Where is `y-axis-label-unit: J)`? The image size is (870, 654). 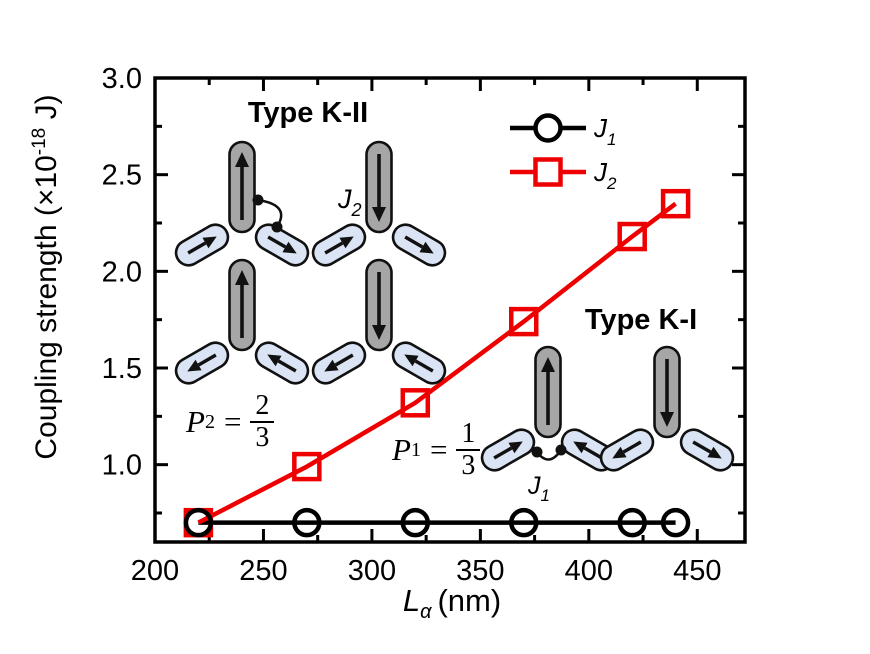 y-axis-label-unit: J) is located at coordinates (46, 111).